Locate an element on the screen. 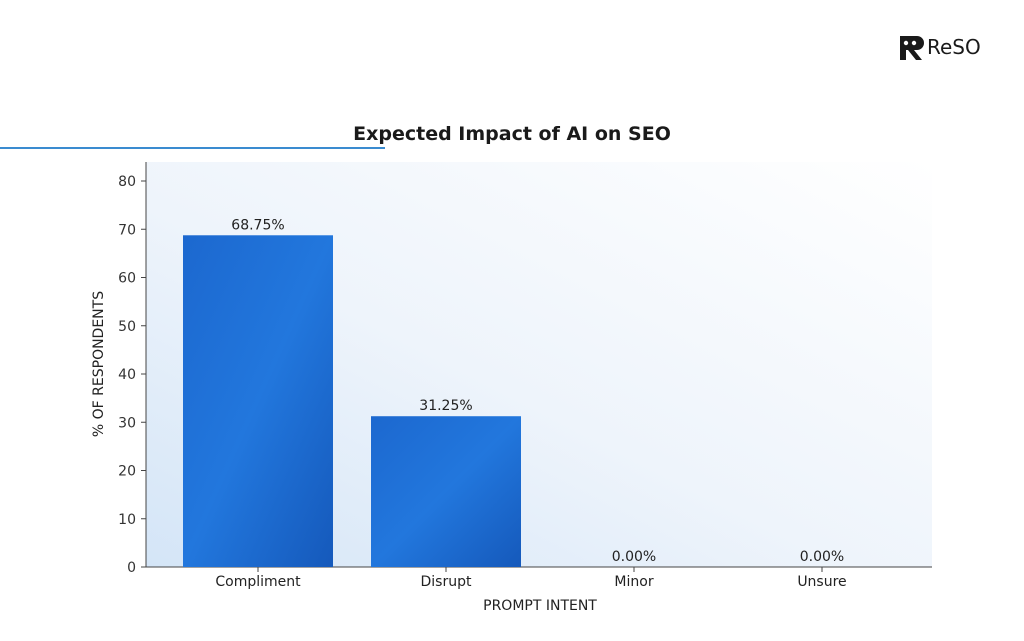 Image resolution: width=1024 pixels, height=641 pixels. y-axis-title: % OF RESPONDENTS is located at coordinates (99, 364).